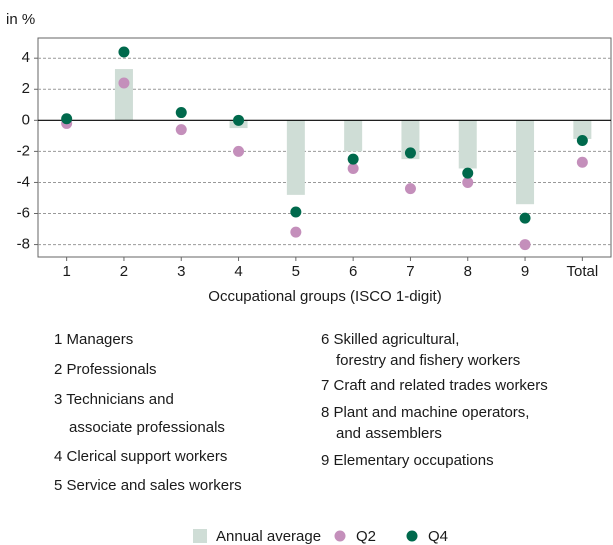 Image resolution: width=613 pixels, height=545 pixels. Describe the element at coordinates (410, 271) in the screenshot. I see `x-tick-label: 7` at that location.